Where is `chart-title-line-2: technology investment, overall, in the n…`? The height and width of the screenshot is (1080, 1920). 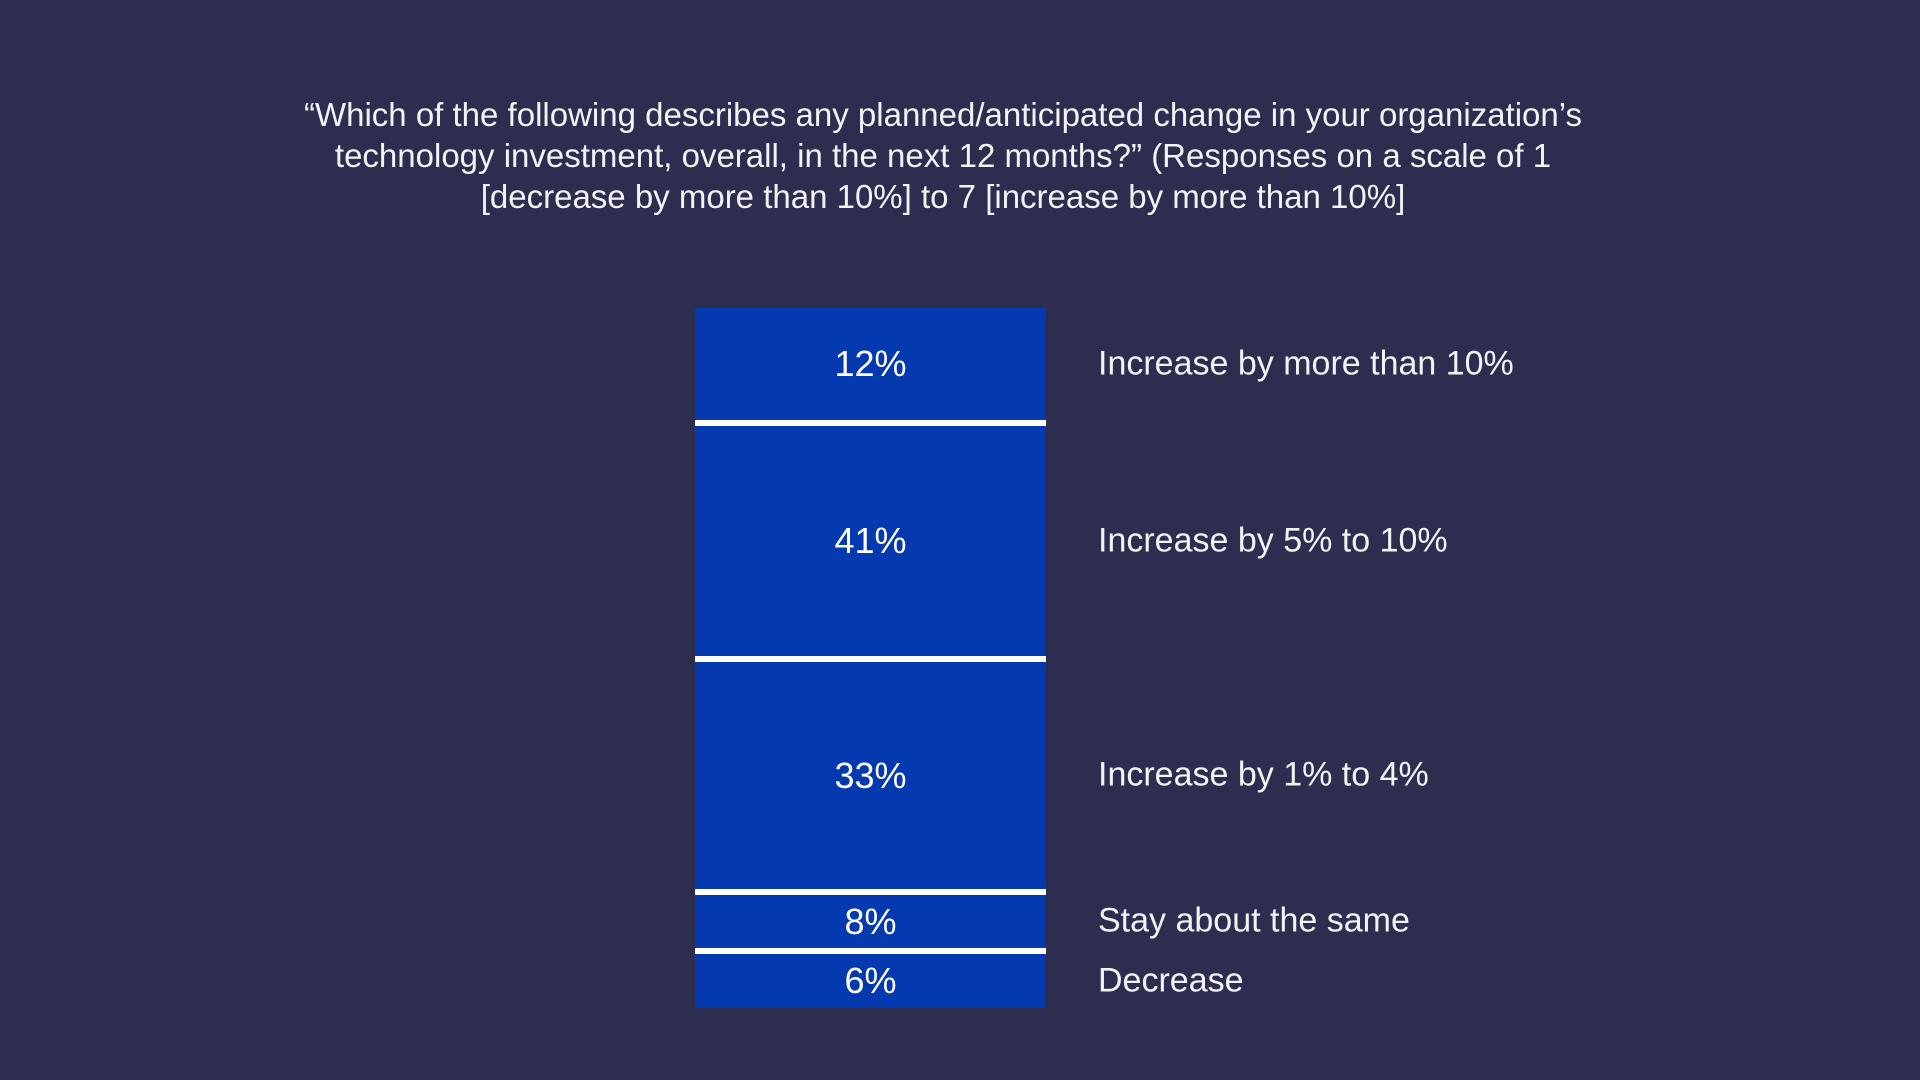 chart-title-line-2: technology investment, overall, in the n… is located at coordinates (943, 155).